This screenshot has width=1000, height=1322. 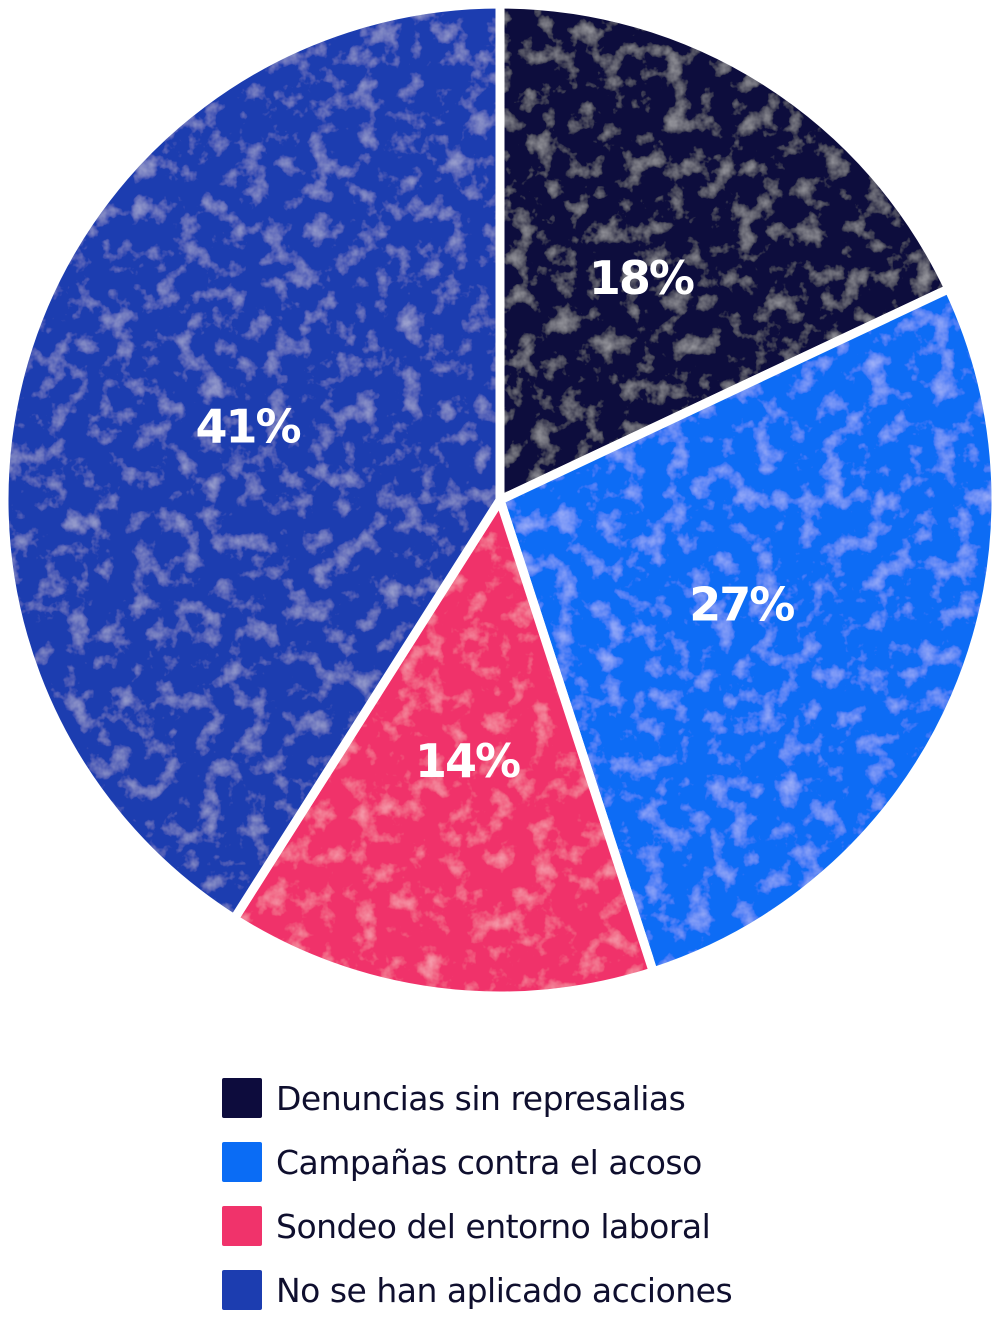 I want to click on legend-item-campanas: Campañas contra el acoso, so click(x=592, y=1162).